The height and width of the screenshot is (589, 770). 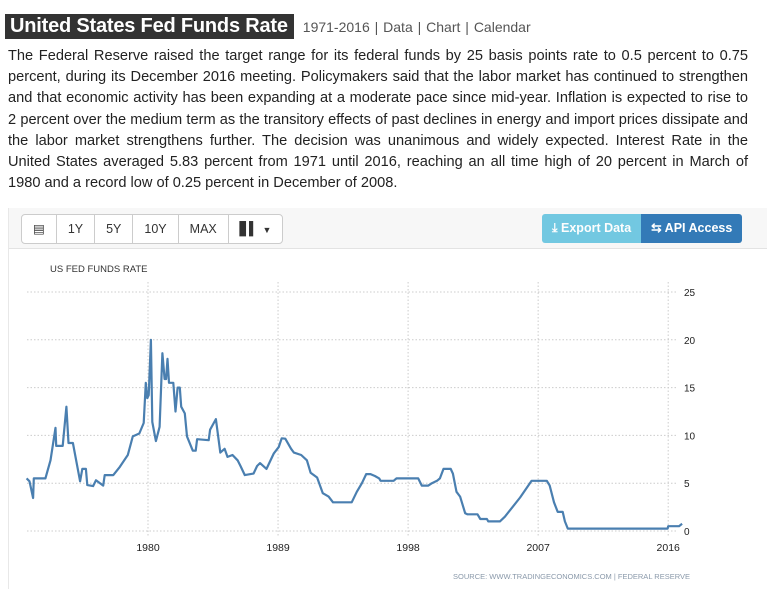 What do you see at coordinates (149, 26) in the screenshot?
I see `page-title: United States Fed Funds Rate` at bounding box center [149, 26].